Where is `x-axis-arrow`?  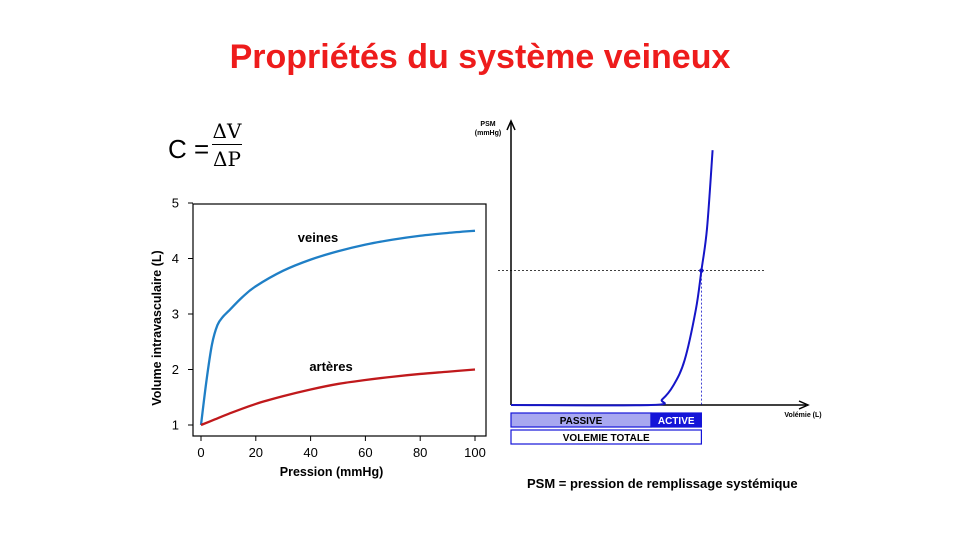
x-axis-arrow is located at coordinates (804, 405).